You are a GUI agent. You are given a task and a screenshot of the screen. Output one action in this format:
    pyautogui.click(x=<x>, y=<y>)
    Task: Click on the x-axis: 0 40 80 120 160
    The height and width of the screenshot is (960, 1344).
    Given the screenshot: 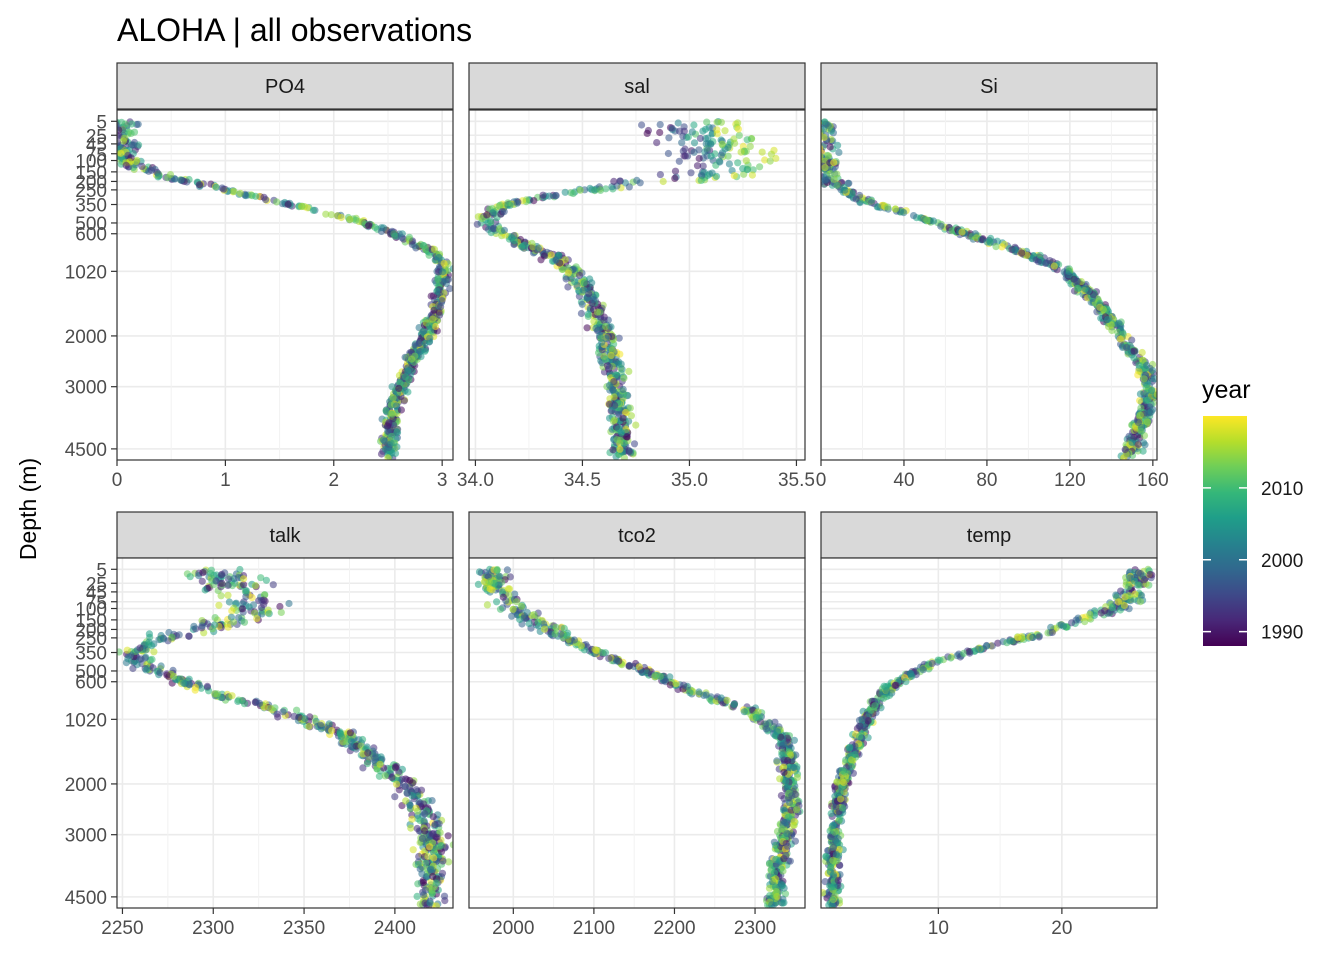 What is the action you would take?
    pyautogui.click(x=992, y=475)
    